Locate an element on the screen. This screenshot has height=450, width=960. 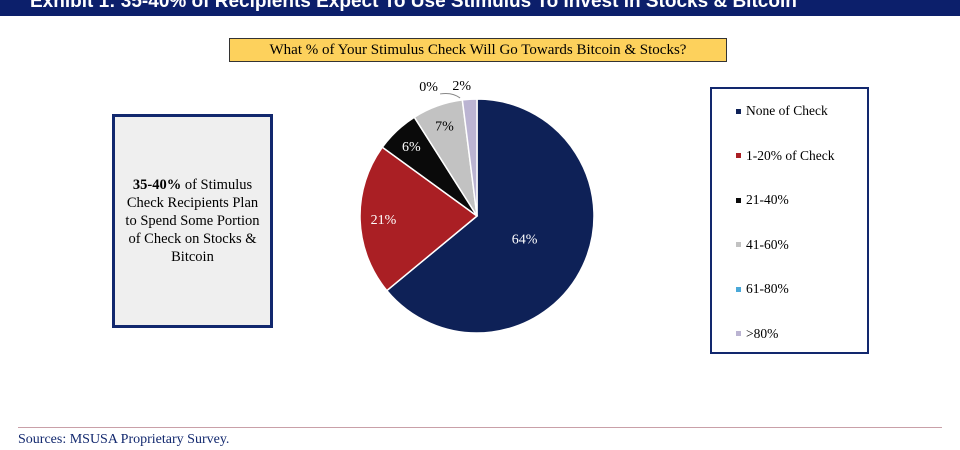
legend-label-61-80: 61-80% is located at coordinates (767, 288).